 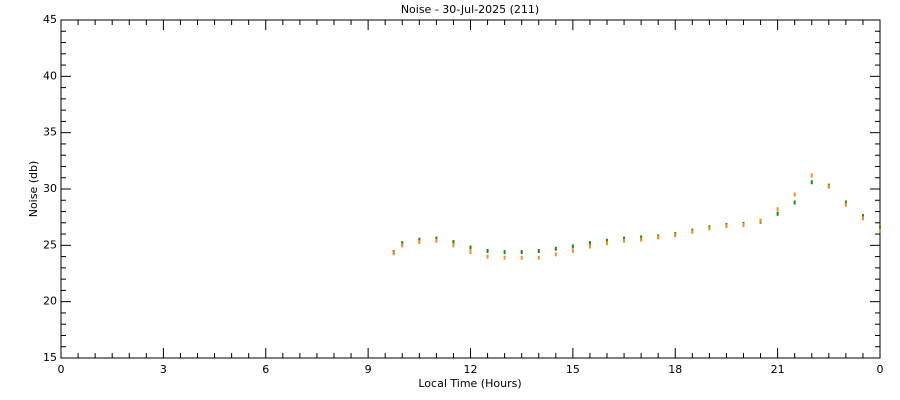 I want to click on chart-title: Noise - 30-Jul-2025 (211), so click(x=470, y=9).